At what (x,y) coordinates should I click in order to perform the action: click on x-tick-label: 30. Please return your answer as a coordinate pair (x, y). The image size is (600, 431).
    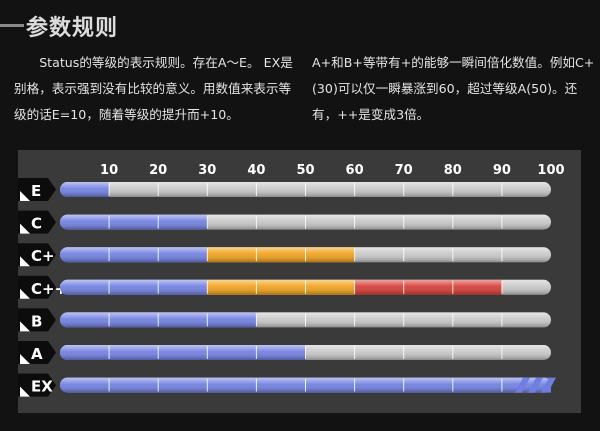
    Looking at the image, I should click on (207, 170).